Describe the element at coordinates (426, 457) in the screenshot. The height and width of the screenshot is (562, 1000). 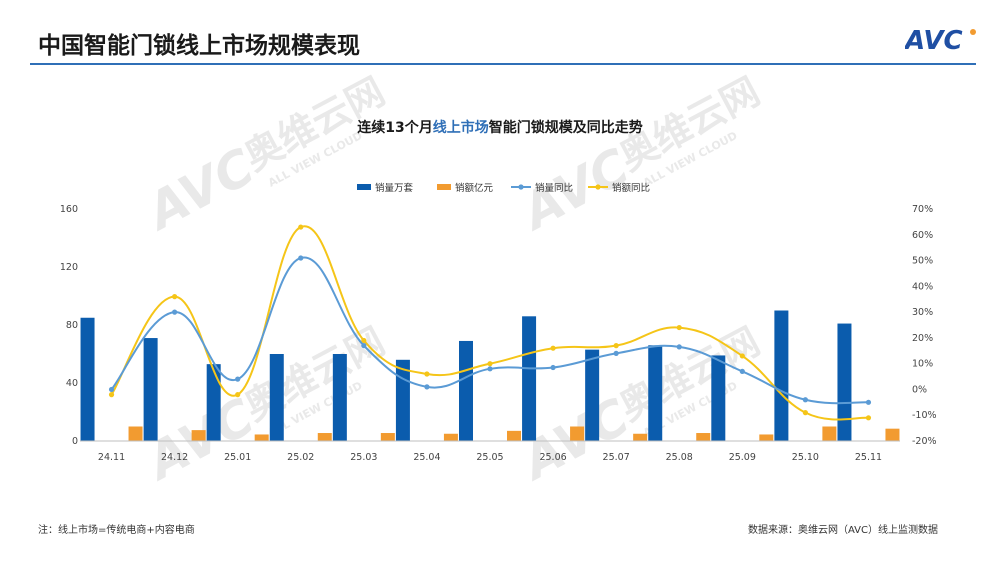
I see `x-tick-label: 25.04` at that location.